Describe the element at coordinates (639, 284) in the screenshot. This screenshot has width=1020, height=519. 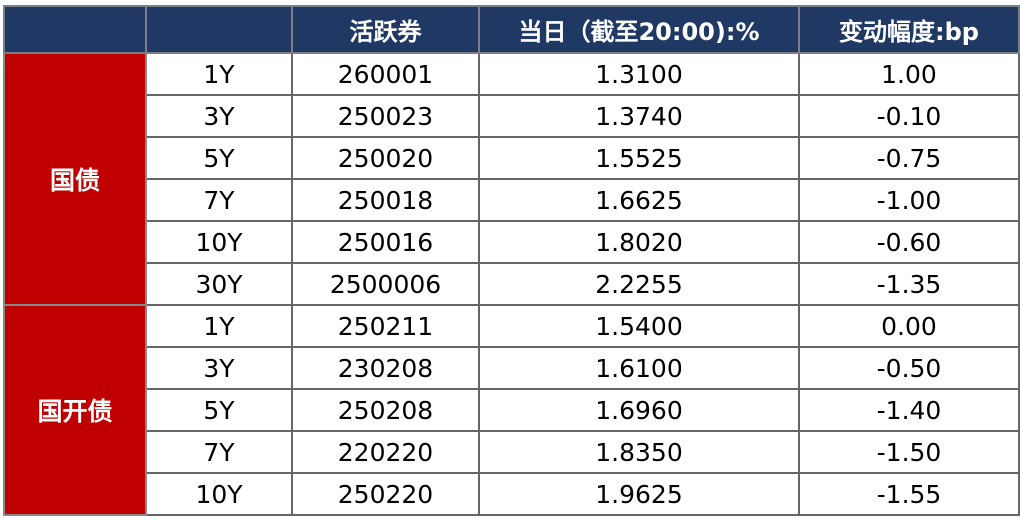
I see `yield-cell: 2.2255` at that location.